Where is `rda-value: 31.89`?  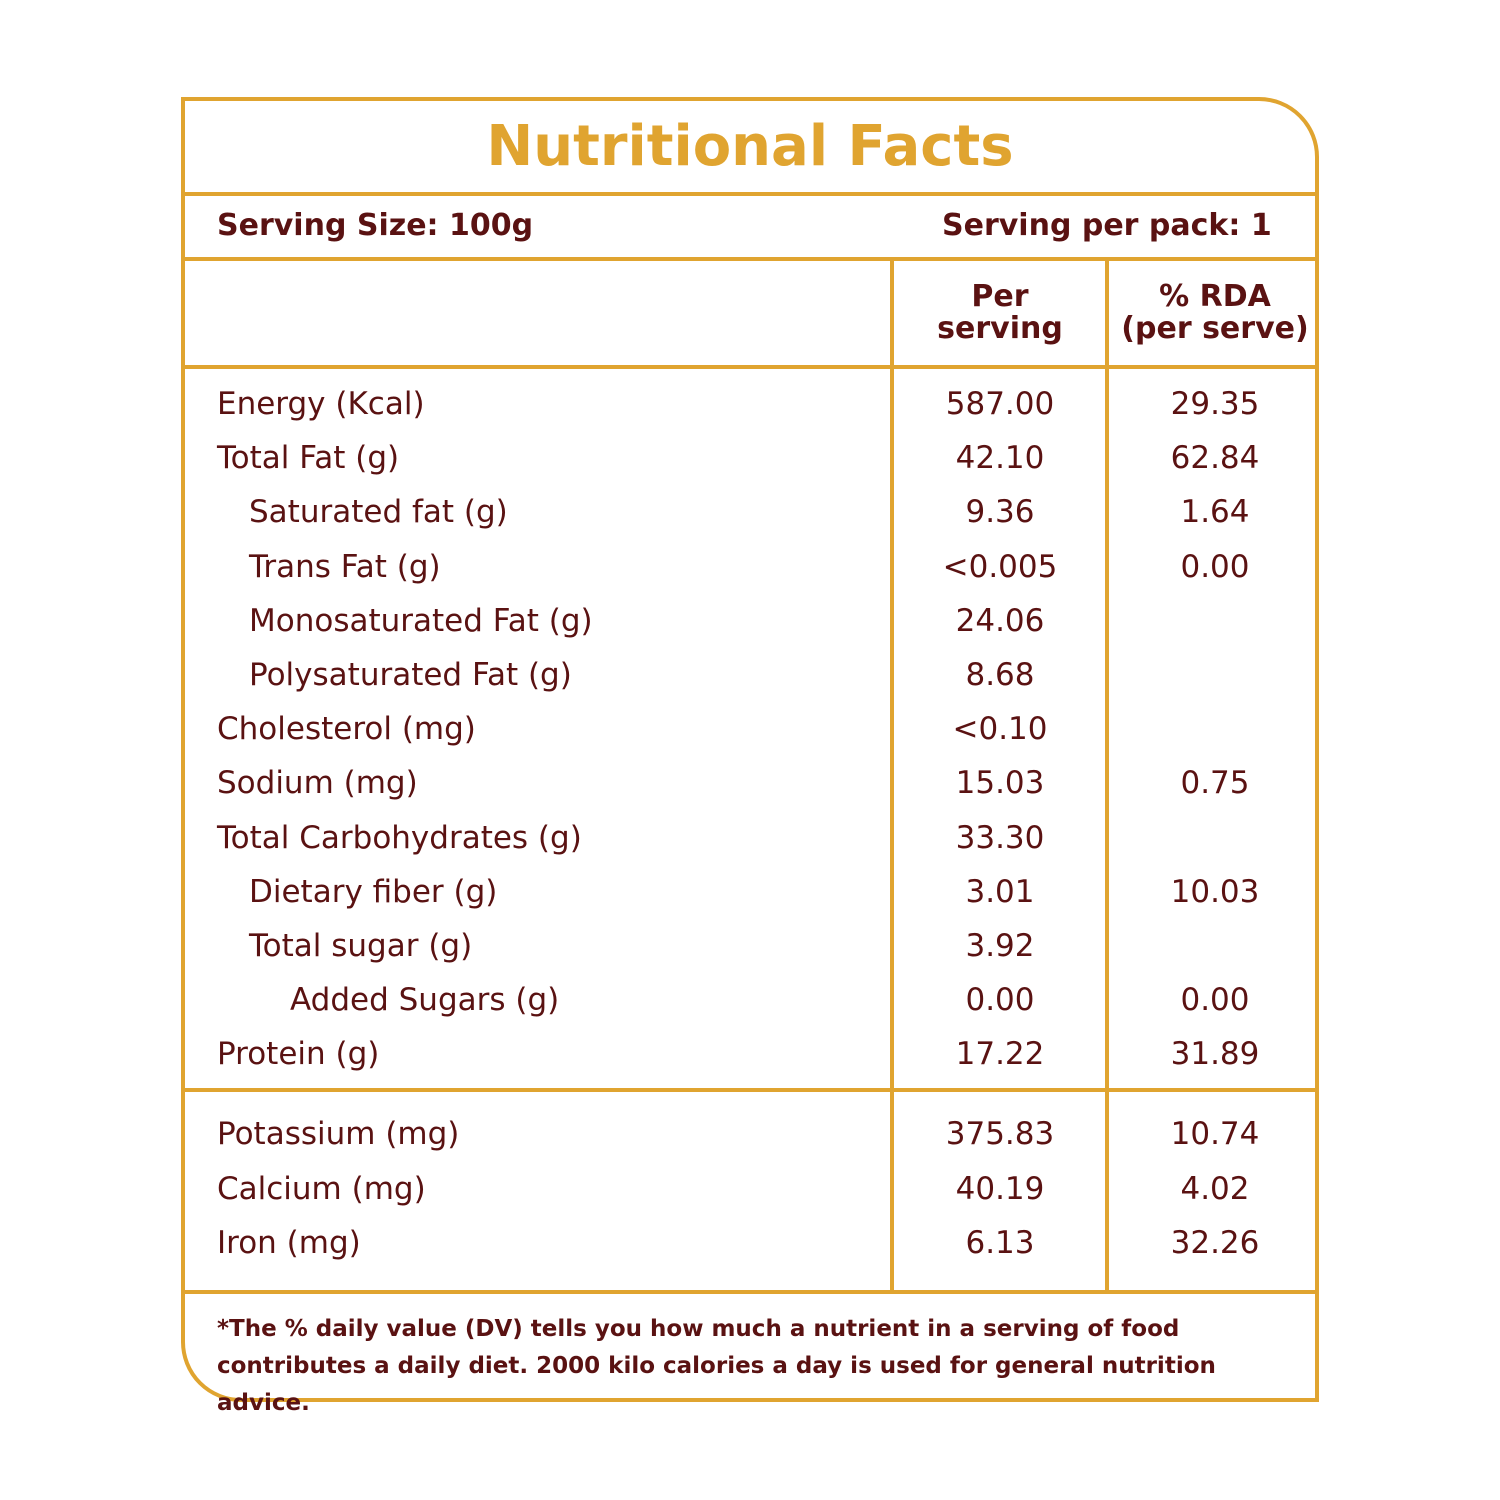
rda-value: 31.89 is located at coordinates (1215, 1054).